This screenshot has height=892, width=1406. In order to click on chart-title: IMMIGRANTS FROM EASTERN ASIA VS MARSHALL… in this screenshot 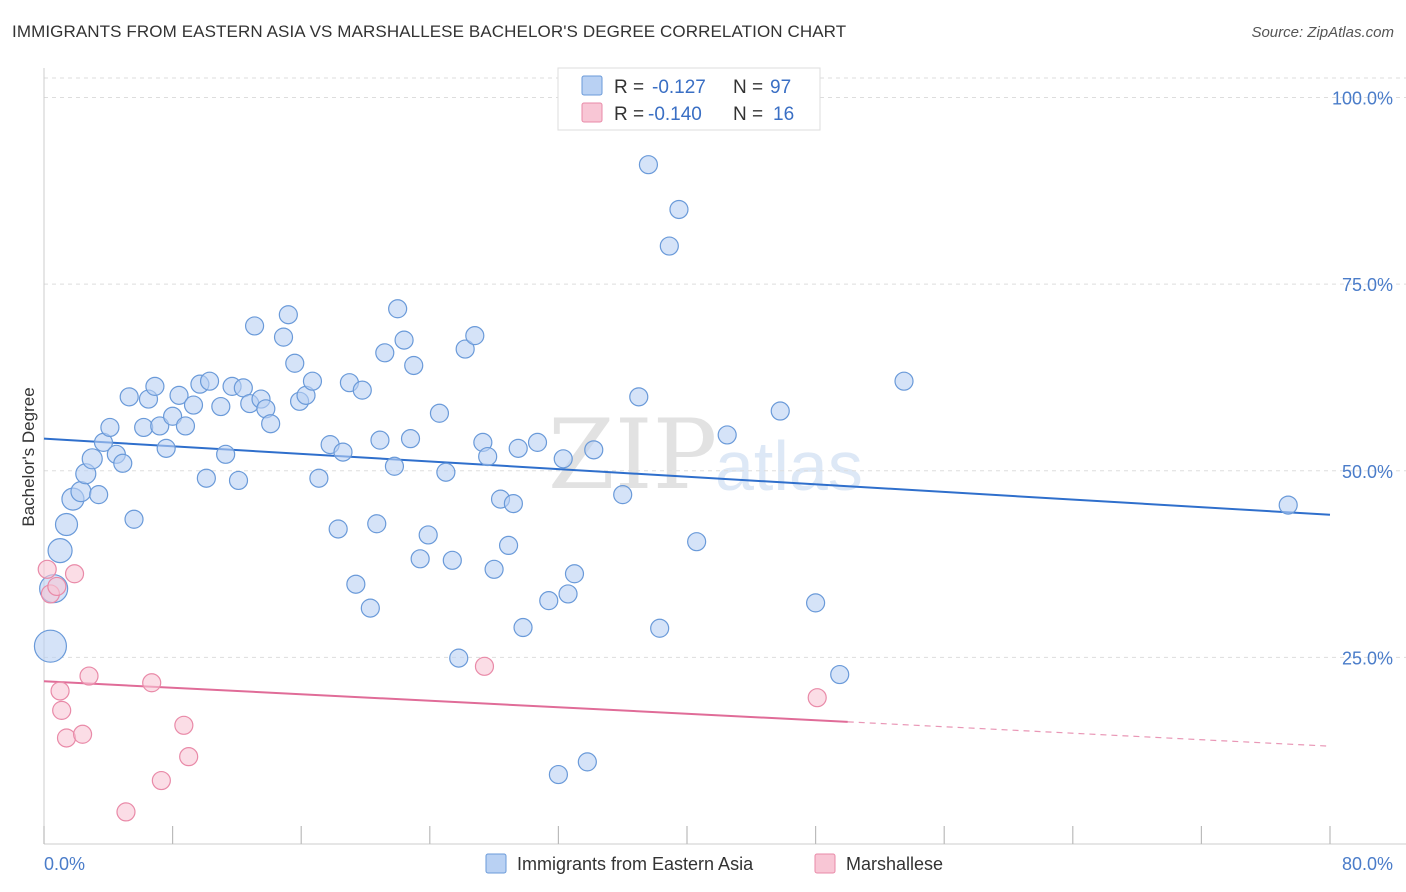, I will do `click(429, 31)`.